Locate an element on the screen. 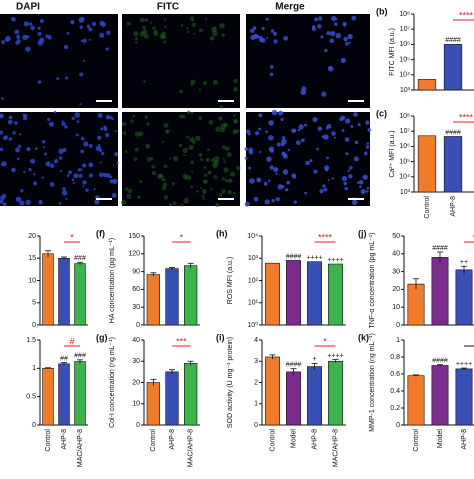 This screenshot has height=479, width=474. y-tick-label: 1 is located at coordinates (34, 368).